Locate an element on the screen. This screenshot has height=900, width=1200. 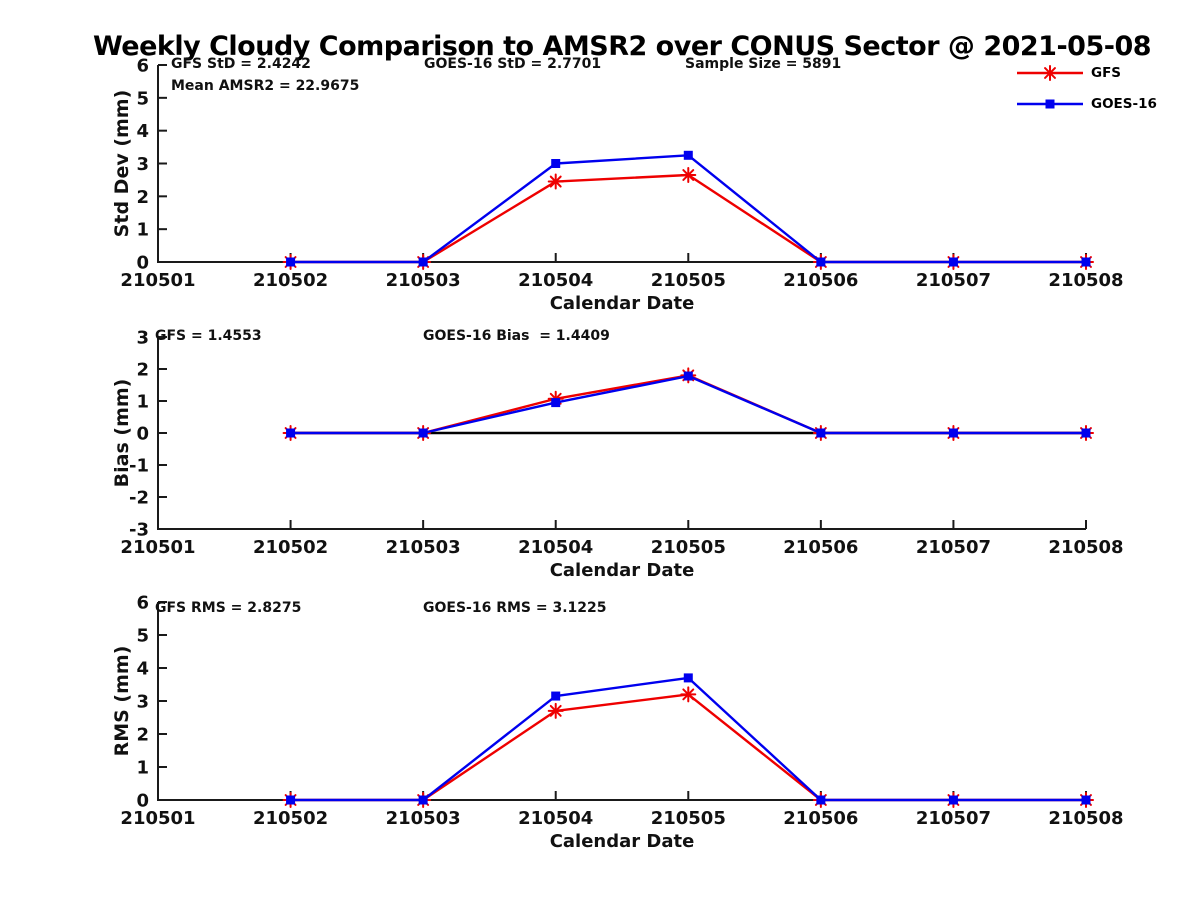
gfs-line-marker-icon is located at coordinates (1050, 73).